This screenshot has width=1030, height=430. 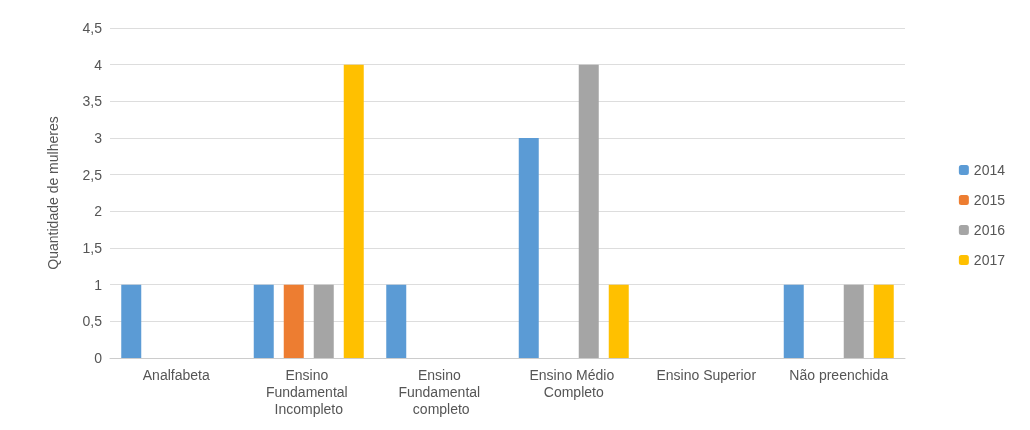 What do you see at coordinates (308, 391) in the screenshot?
I see `x-tick-label: Ensino Fundamental Incompleto` at bounding box center [308, 391].